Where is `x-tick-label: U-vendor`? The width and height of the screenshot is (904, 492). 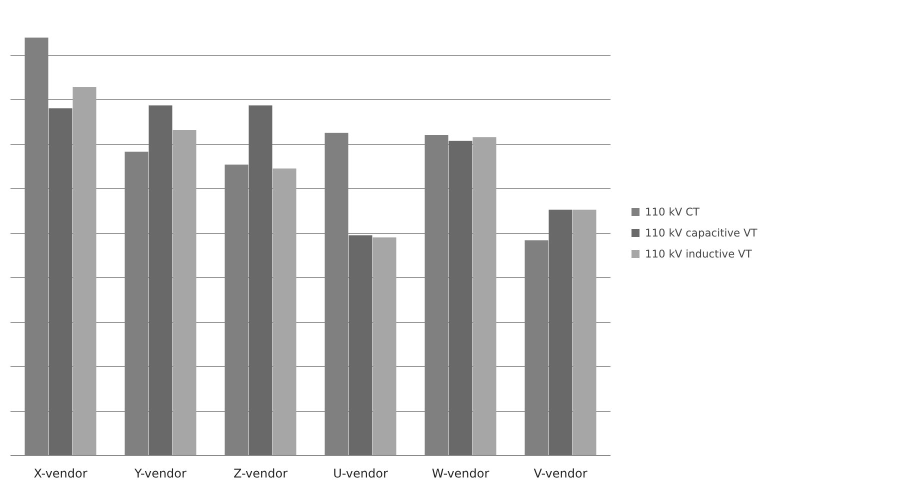 x-tick-label: U-vendor is located at coordinates (360, 473).